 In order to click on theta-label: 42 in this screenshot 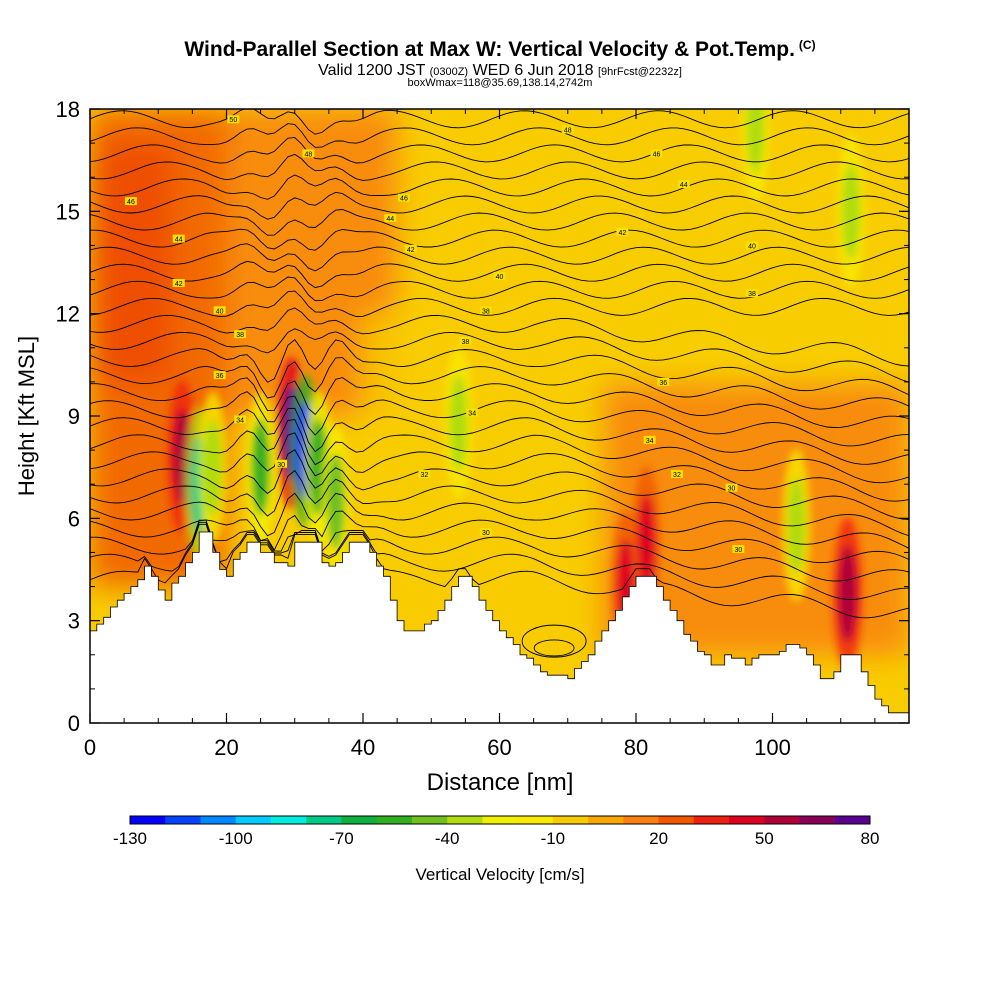, I will do `click(179, 284)`.